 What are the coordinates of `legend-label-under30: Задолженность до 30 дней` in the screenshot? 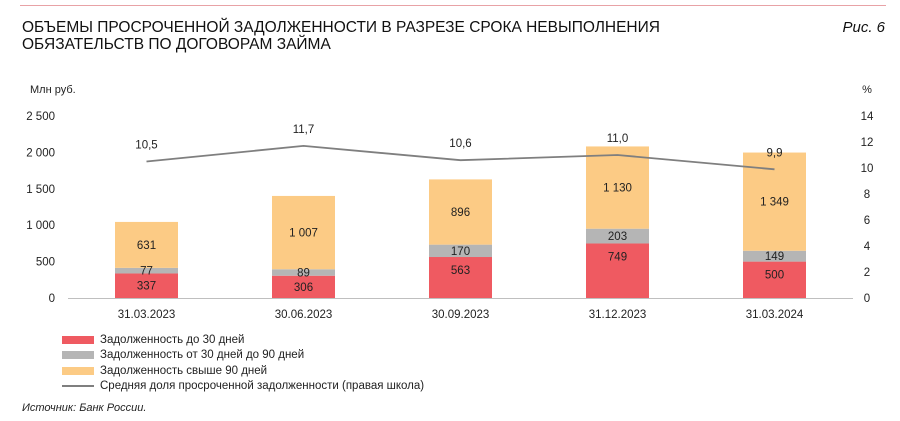 It's located at (172, 339).